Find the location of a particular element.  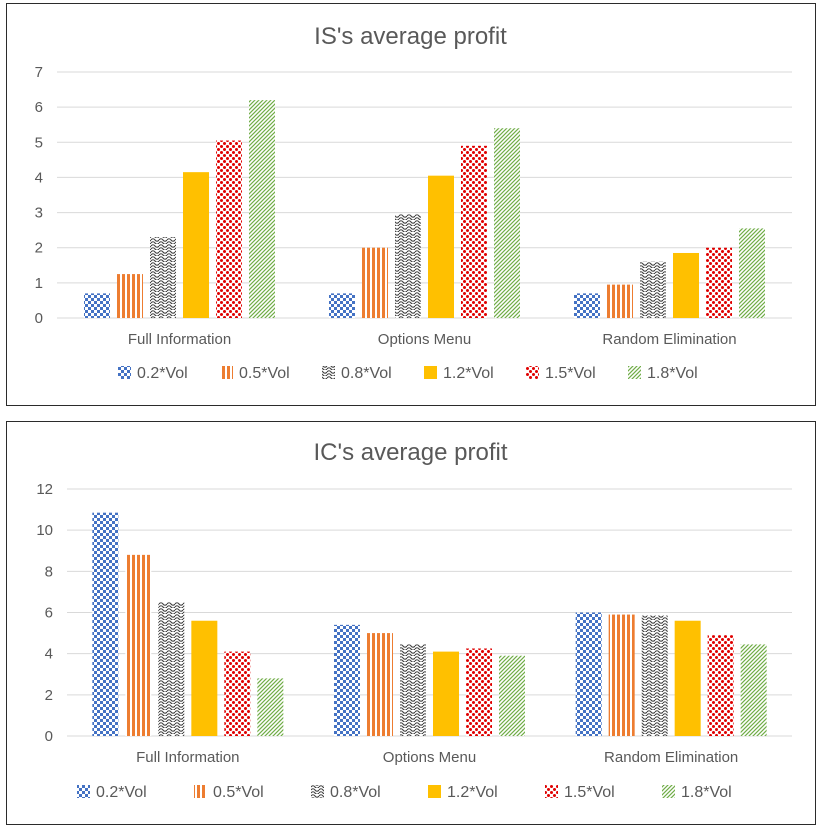

is-y-tick-label: 5 is located at coordinates (39, 142).